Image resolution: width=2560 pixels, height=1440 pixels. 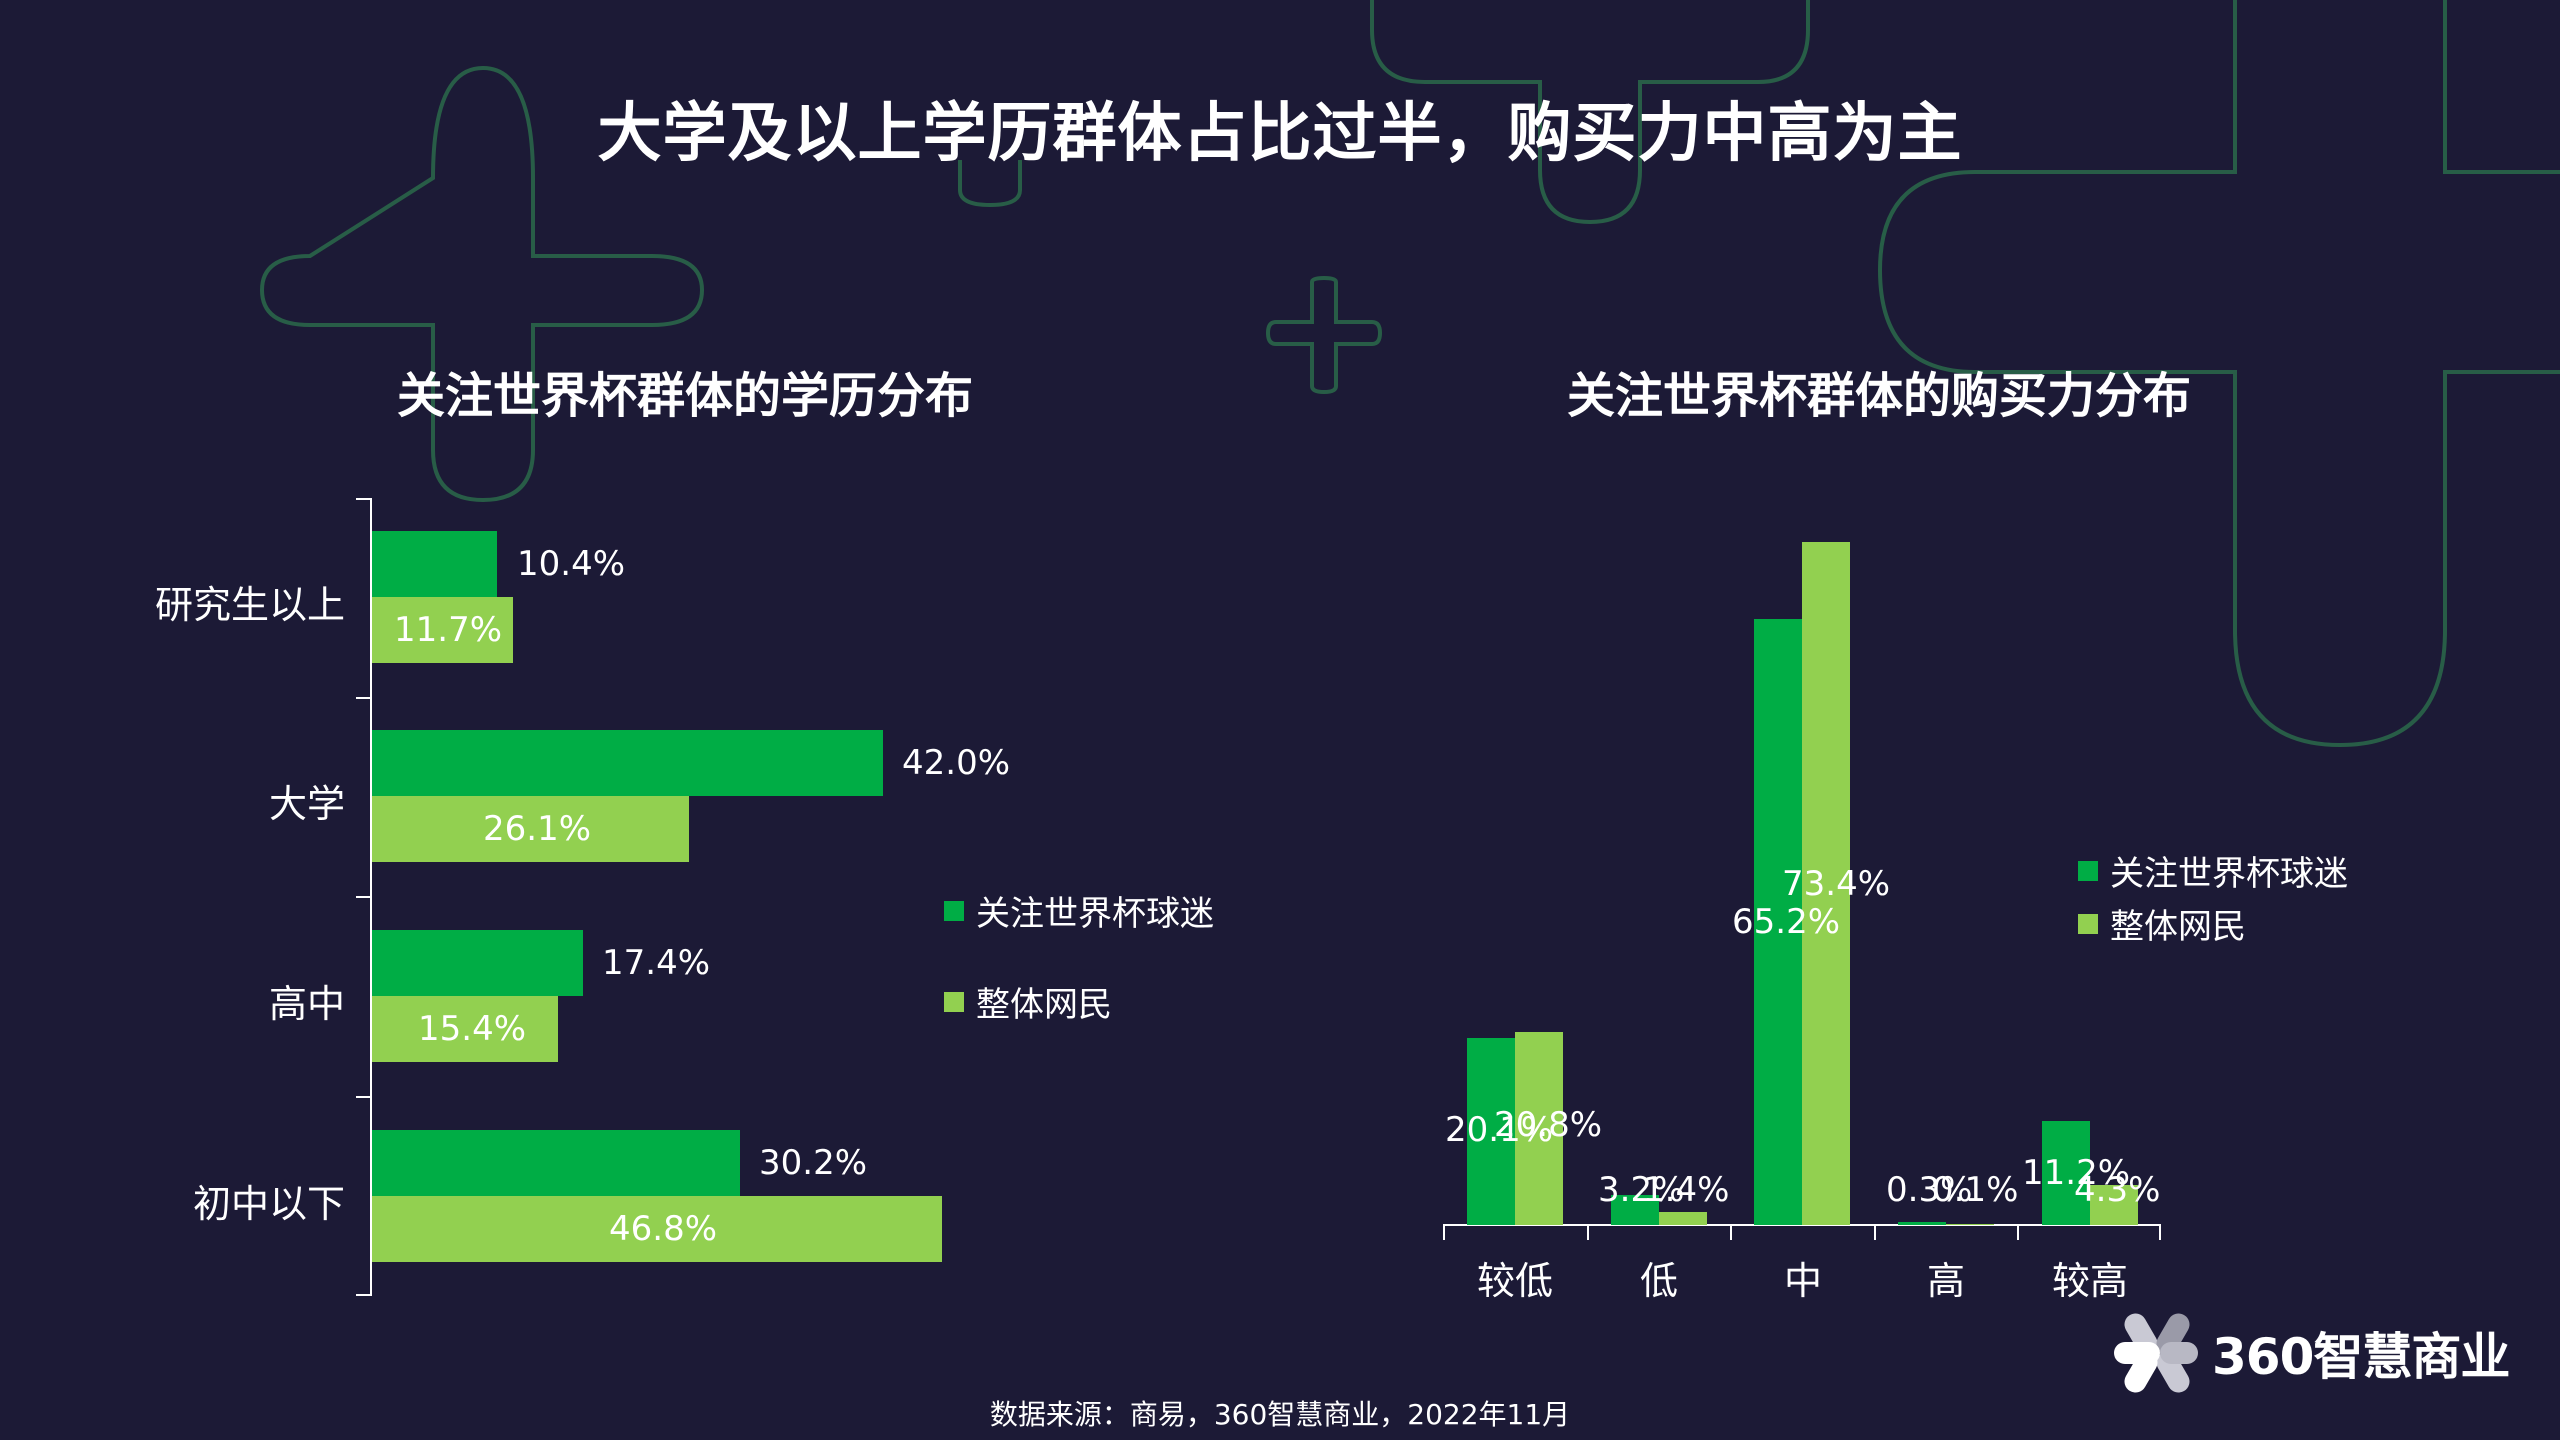 What do you see at coordinates (1975, 1190) in the screenshot?
I see `value-label: 0.1%` at bounding box center [1975, 1190].